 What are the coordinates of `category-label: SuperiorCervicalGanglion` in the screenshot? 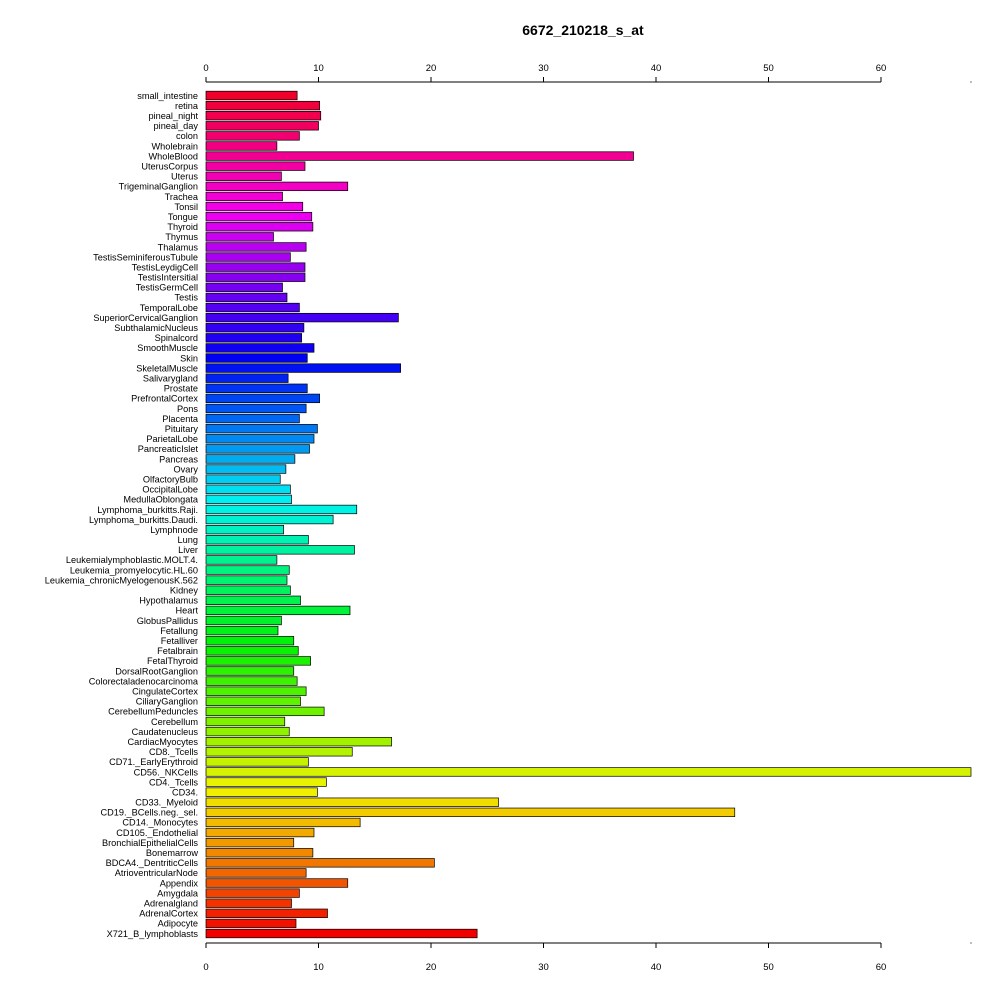 It's located at (145, 318).